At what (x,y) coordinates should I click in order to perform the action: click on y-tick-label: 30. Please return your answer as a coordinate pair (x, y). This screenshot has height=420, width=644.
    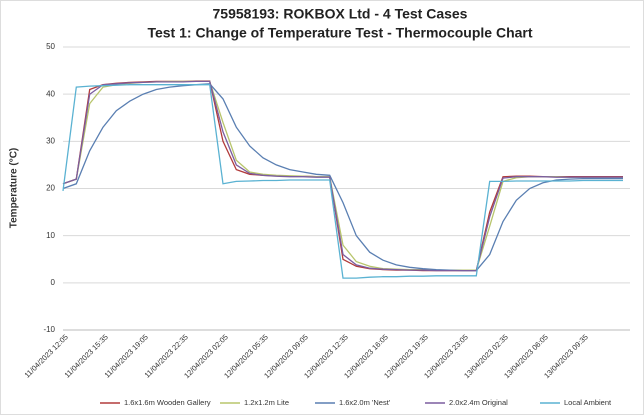
    Looking at the image, I should click on (50, 140).